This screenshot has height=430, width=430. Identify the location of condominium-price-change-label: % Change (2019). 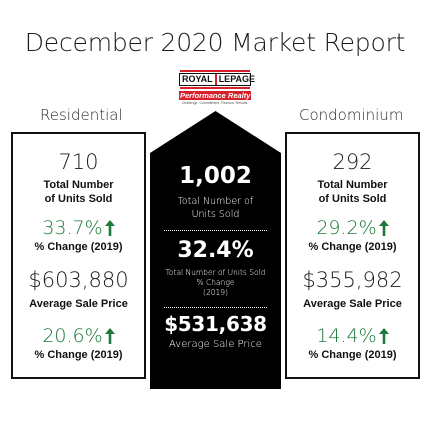
(352, 355).